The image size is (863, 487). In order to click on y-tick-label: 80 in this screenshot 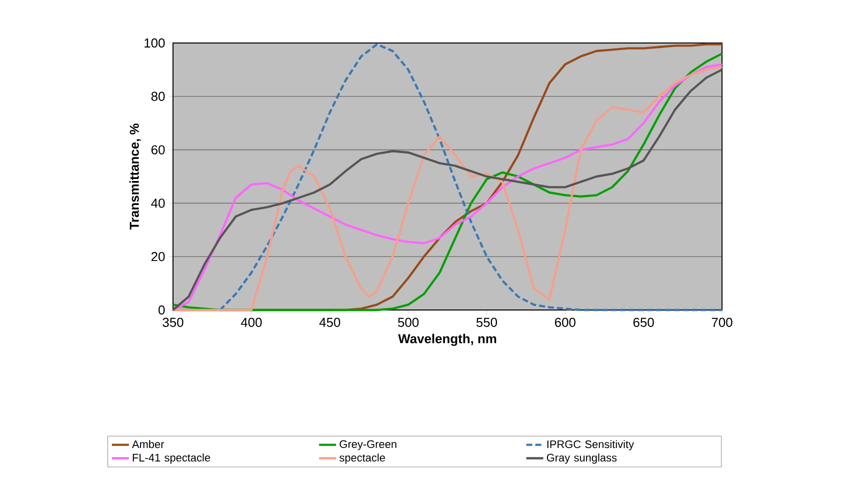, I will do `click(158, 96)`.